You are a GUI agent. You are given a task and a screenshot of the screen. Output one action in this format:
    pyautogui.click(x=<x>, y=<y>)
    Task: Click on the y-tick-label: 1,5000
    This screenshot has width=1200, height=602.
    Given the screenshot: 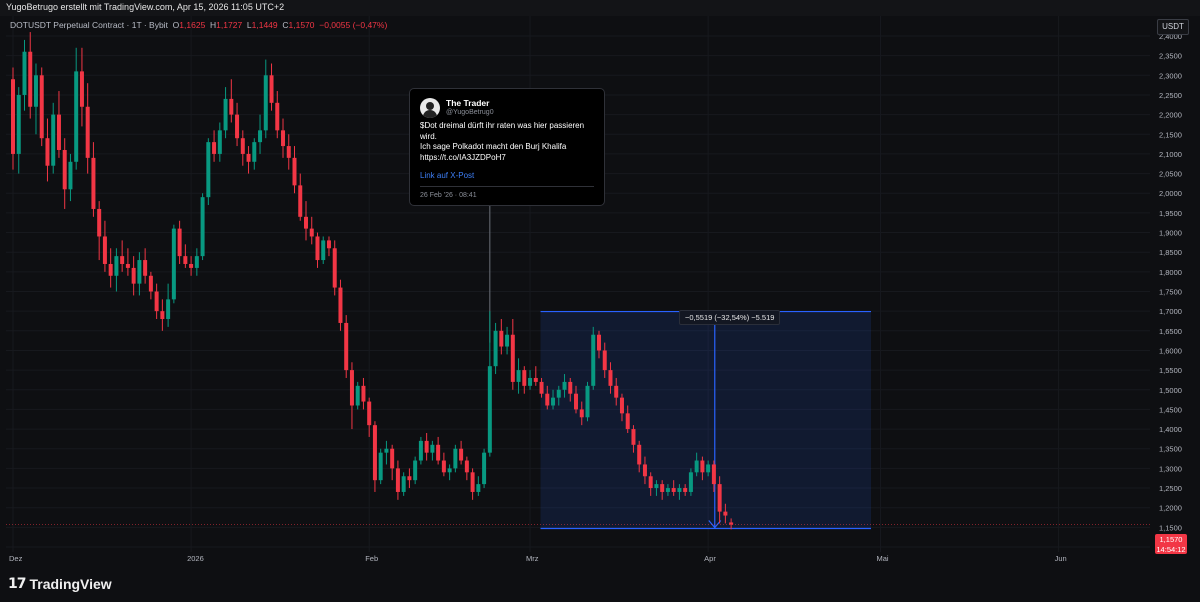 What is the action you would take?
    pyautogui.click(x=1170, y=390)
    